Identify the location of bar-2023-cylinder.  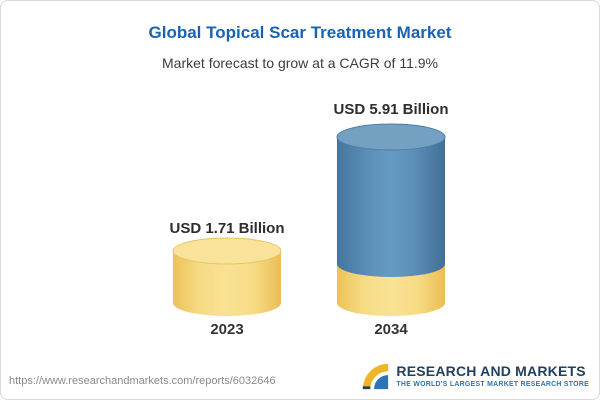
(227, 276).